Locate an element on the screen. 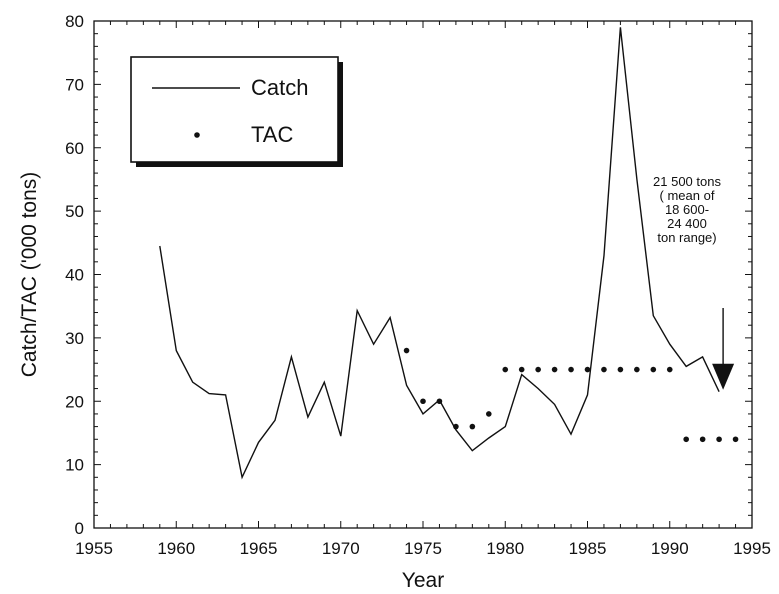 Image resolution: width=779 pixels, height=594 pixels. x-tick-label: 1955 is located at coordinates (94, 548).